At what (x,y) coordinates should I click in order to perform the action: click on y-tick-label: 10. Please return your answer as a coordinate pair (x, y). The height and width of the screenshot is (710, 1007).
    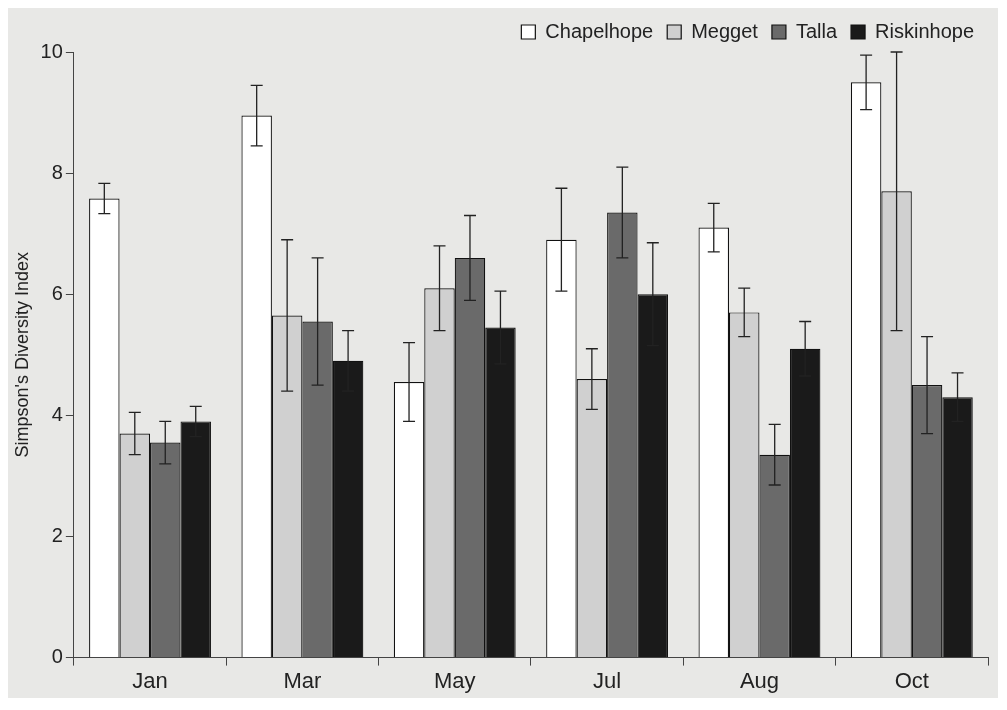
    Looking at the image, I should click on (51, 50).